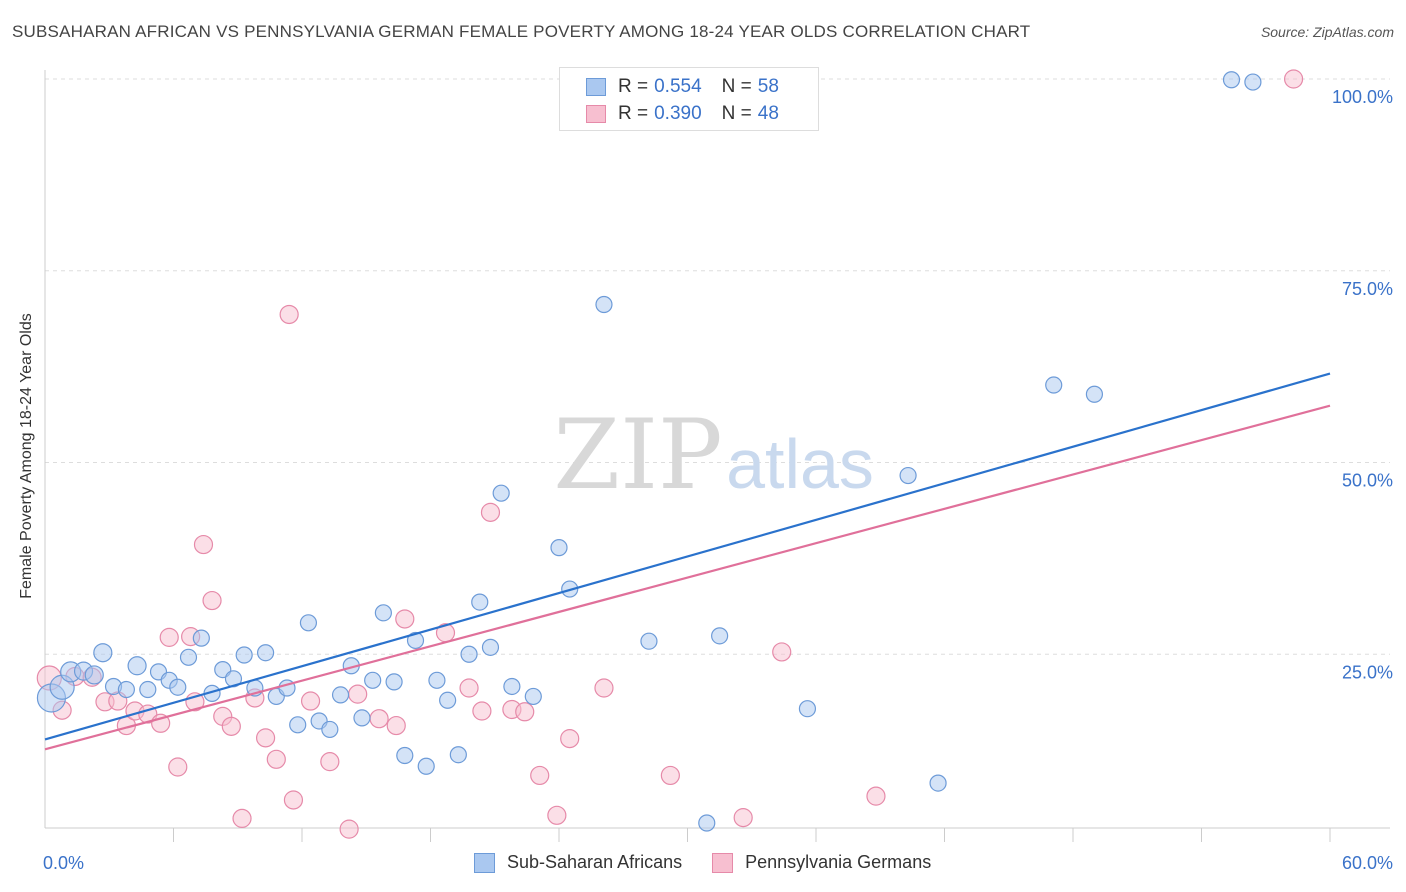 This screenshot has width=1406, height=892. I want to click on x-tick-label-max: 60.0%, so click(1367, 863).